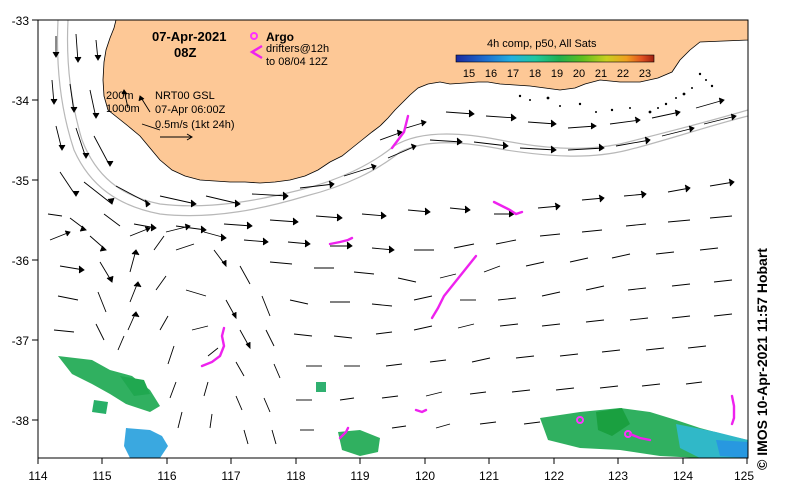  What do you see at coordinates (579, 74) in the screenshot?
I see `colorbar-tick: 20` at bounding box center [579, 74].